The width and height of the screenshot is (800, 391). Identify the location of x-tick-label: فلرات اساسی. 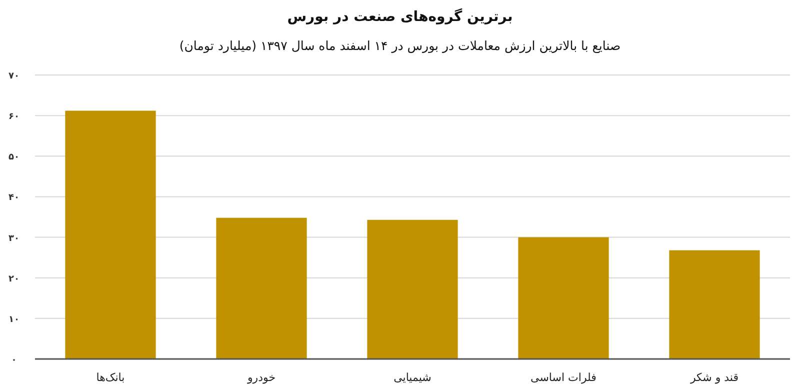
(563, 377).